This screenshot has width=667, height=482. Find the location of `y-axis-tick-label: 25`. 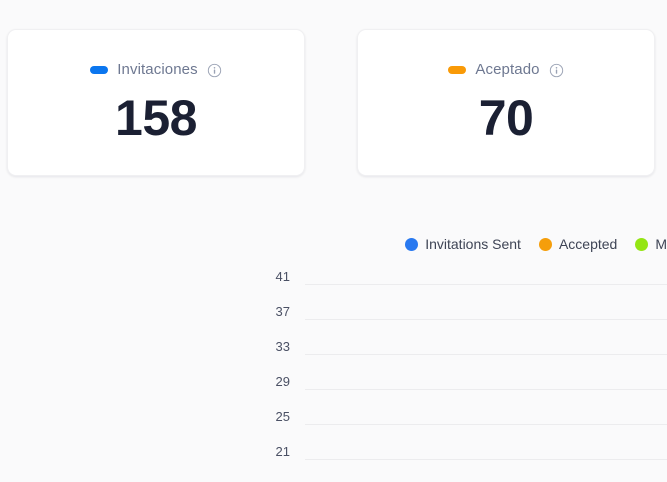

y-axis-tick-label: 25 is located at coordinates (282, 416).